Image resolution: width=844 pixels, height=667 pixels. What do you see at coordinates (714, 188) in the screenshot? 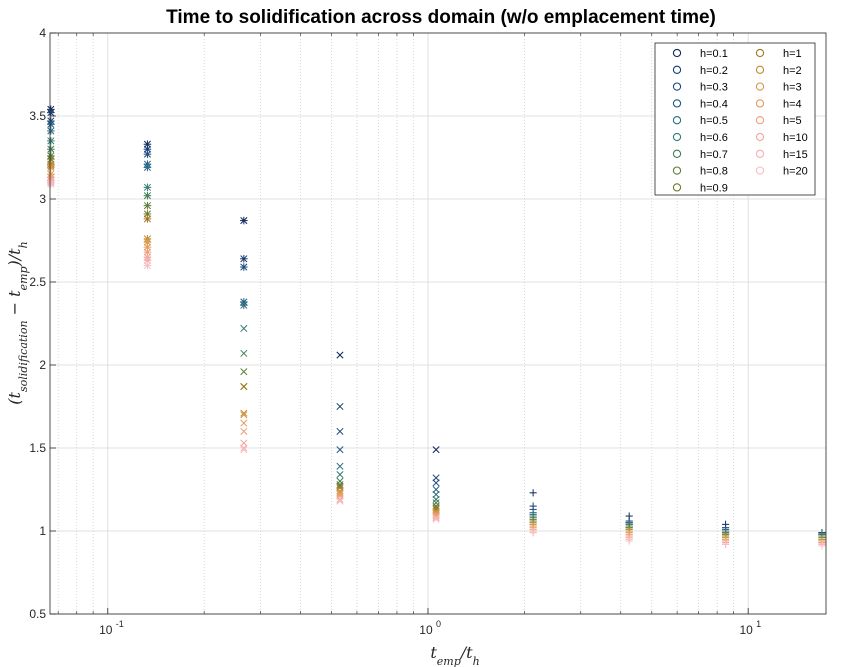
I see `legend-label: h=0.9` at bounding box center [714, 188].